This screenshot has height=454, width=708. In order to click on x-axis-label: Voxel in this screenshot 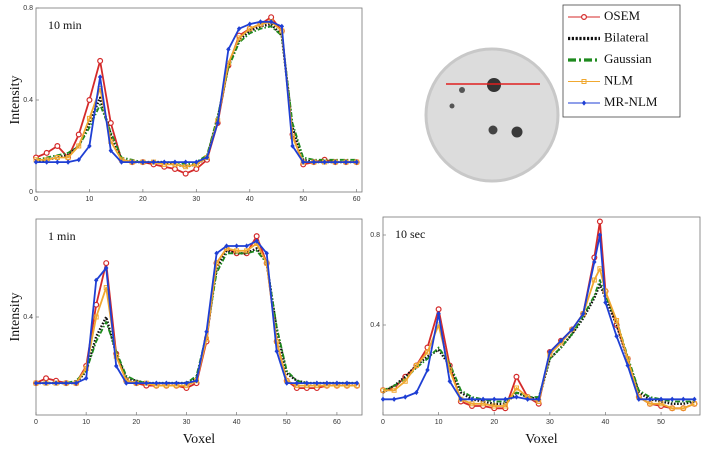, I will do `click(541, 439)`.